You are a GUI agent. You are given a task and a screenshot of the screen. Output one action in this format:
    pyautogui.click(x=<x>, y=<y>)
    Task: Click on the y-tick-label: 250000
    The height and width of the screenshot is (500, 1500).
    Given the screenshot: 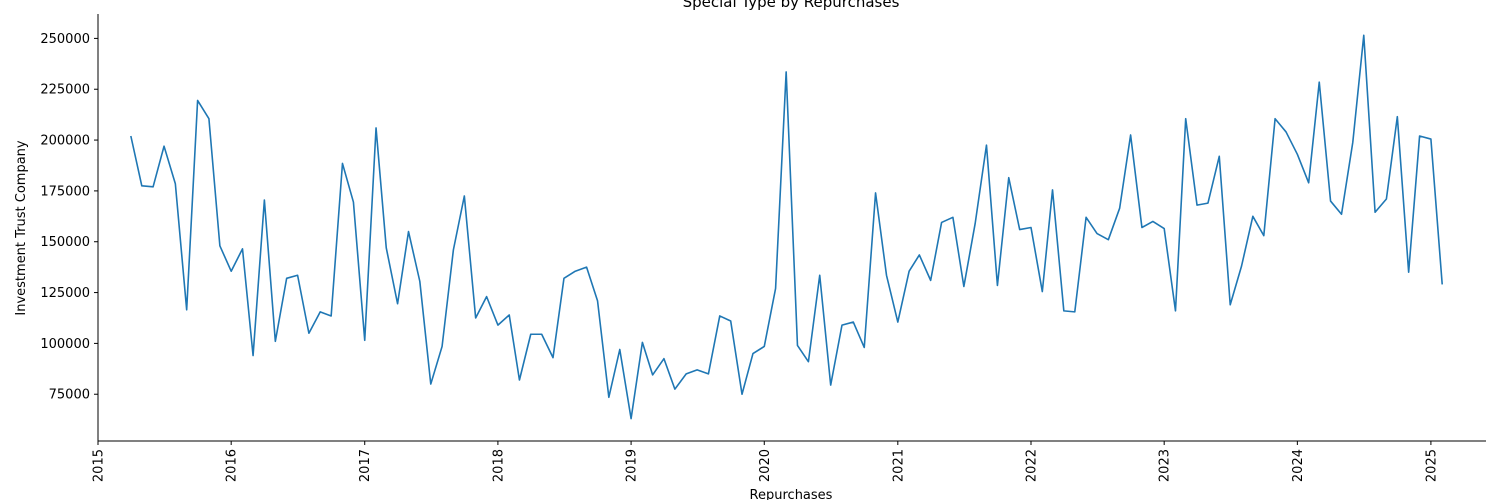 What is the action you would take?
    pyautogui.click(x=65, y=39)
    